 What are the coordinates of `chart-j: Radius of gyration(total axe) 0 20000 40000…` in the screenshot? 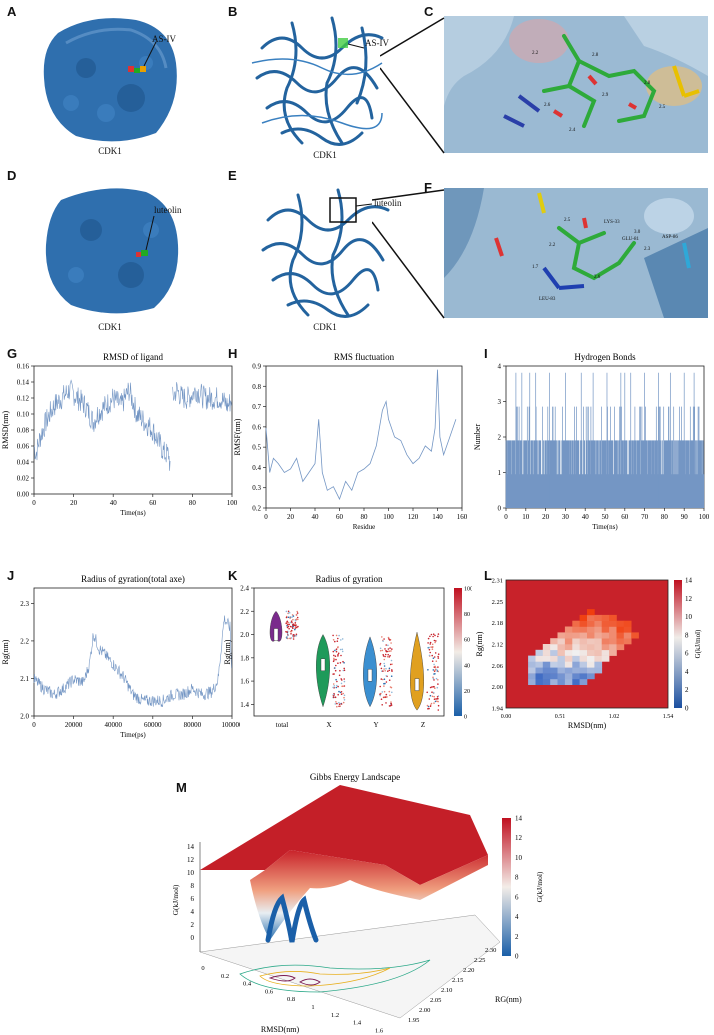 It's located at (120, 656).